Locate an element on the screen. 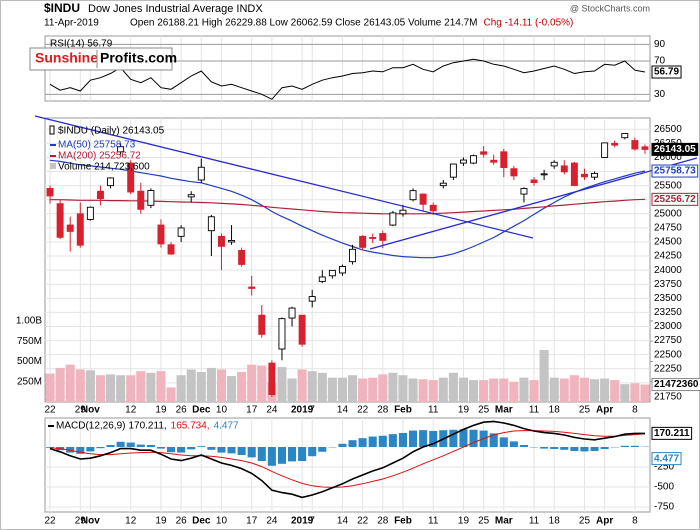 This screenshot has height=530, width=700. y-tick-label: 90 is located at coordinates (660, 44).